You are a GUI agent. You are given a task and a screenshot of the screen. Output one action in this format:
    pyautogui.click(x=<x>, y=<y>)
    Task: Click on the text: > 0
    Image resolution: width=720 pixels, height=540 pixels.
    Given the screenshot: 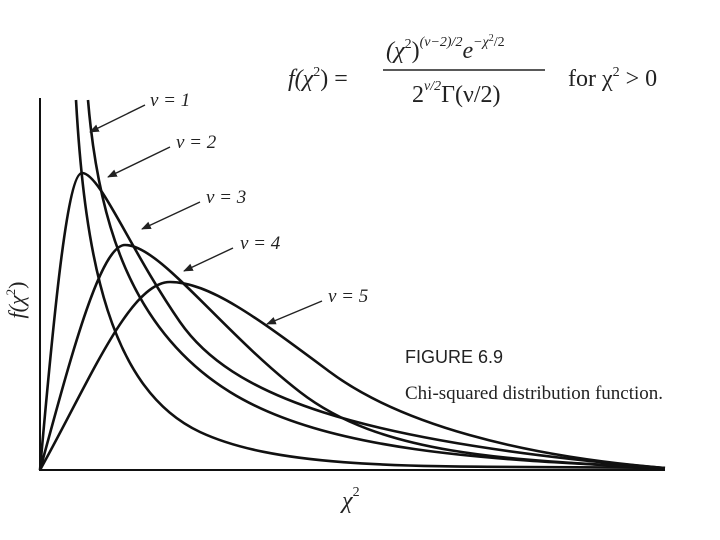 What is the action you would take?
    pyautogui.click(x=639, y=79)
    